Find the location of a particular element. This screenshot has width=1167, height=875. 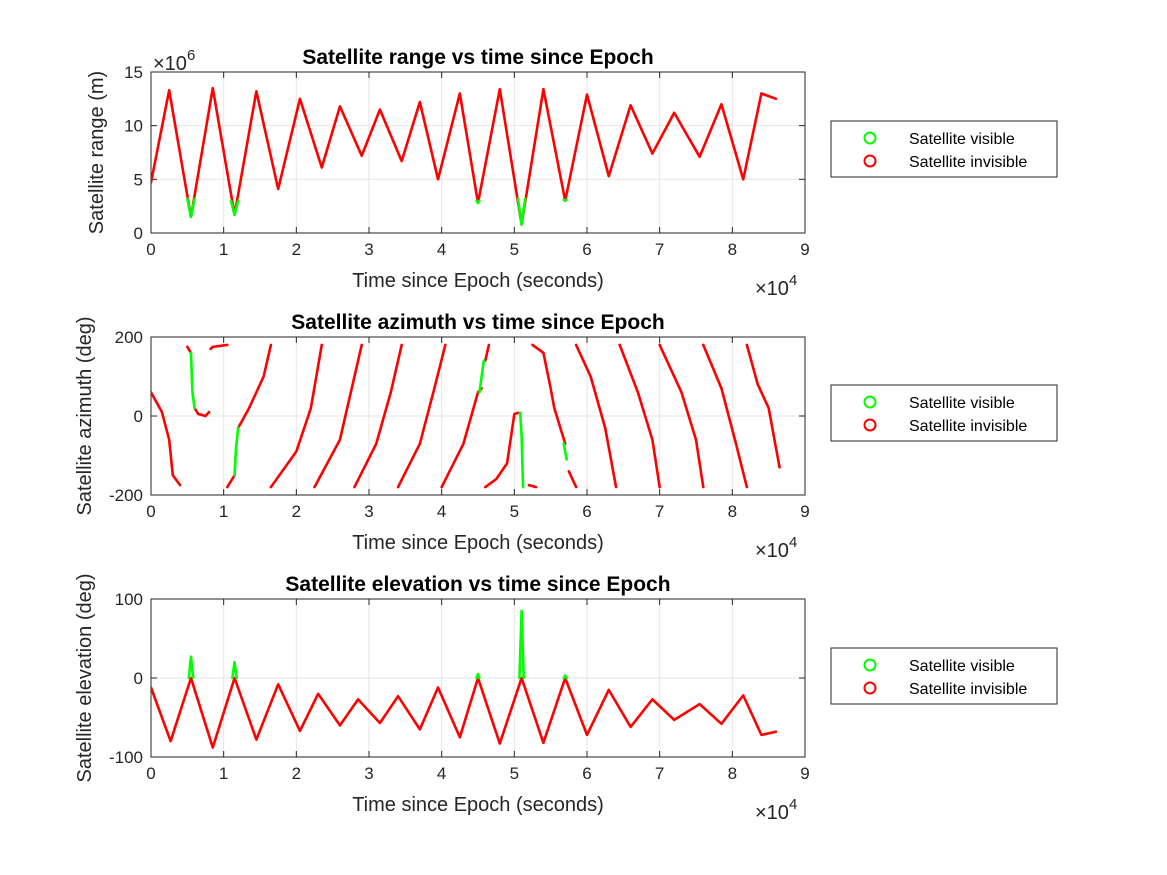

y-tick-label: -100 is located at coordinates (126, 757).